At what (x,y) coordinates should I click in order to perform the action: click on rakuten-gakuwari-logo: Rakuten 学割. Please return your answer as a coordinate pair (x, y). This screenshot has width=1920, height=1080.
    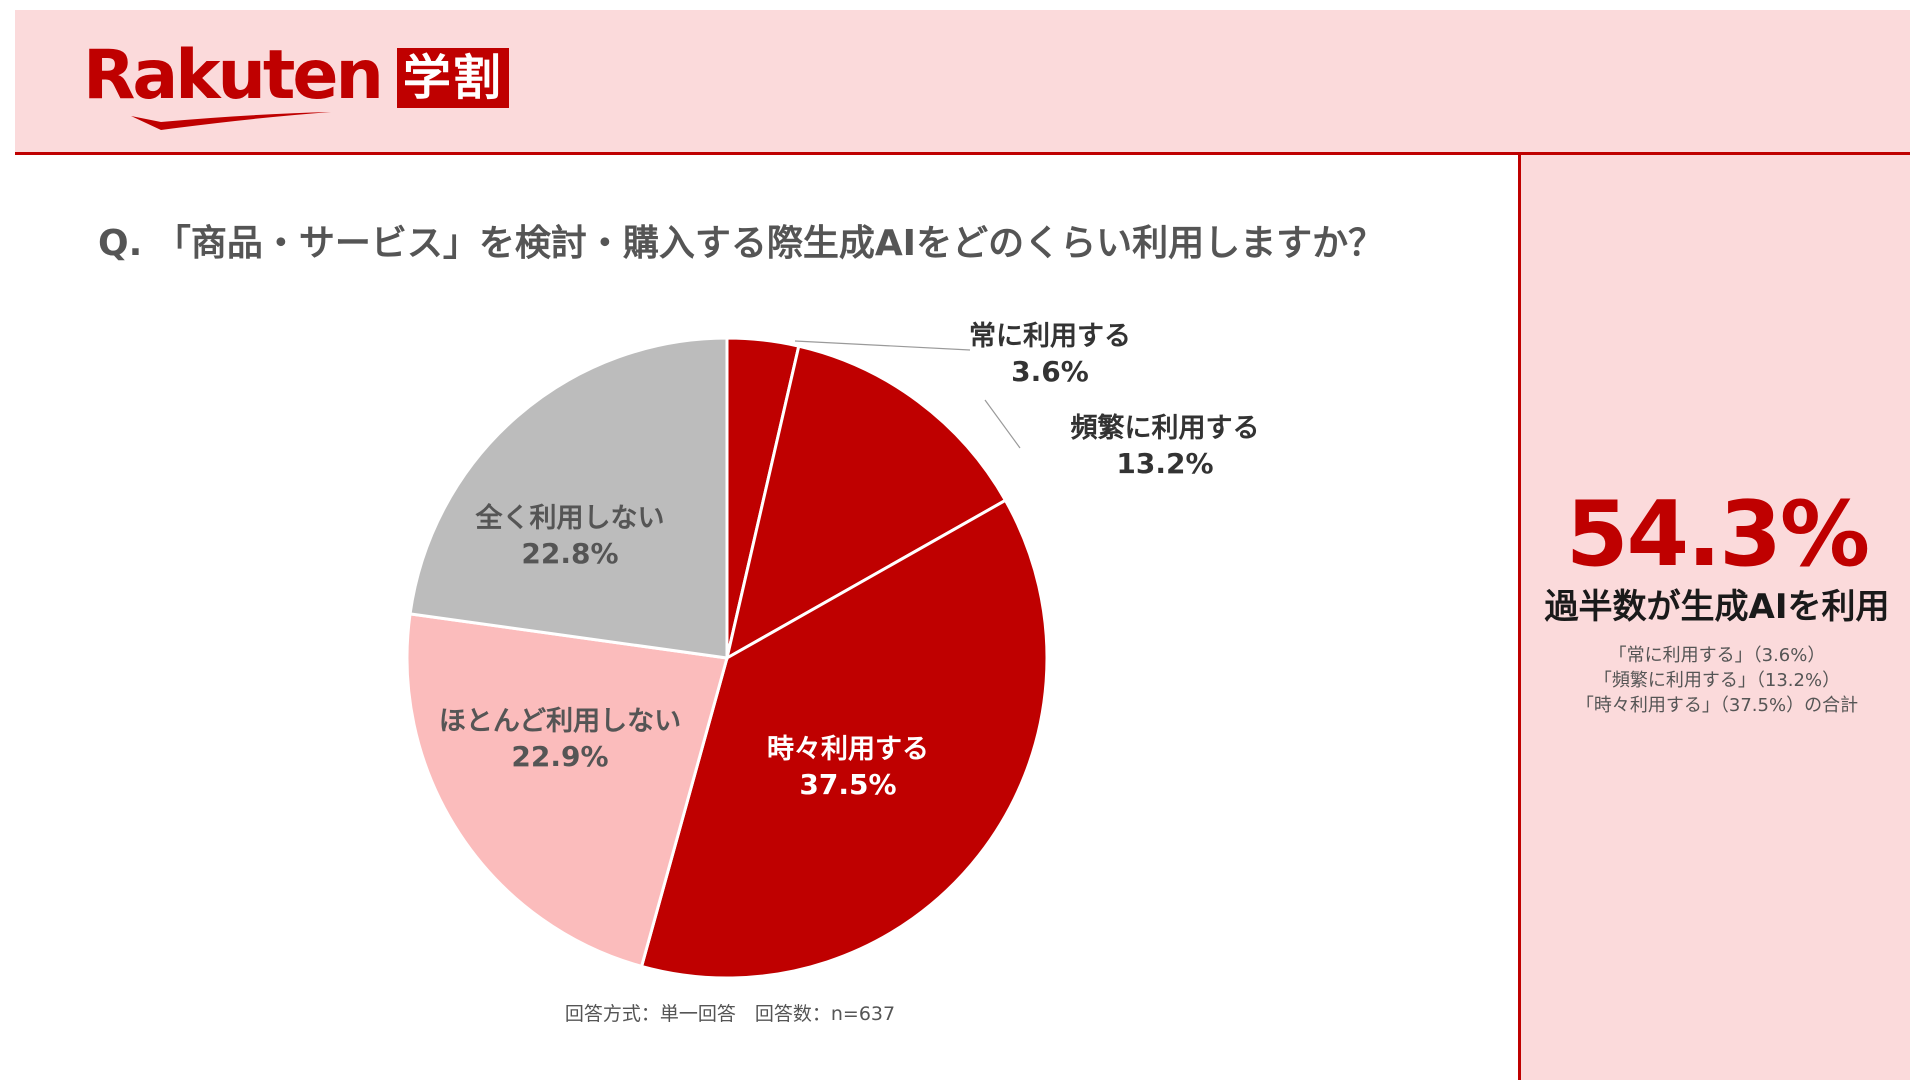
    Looking at the image, I should click on (296, 88).